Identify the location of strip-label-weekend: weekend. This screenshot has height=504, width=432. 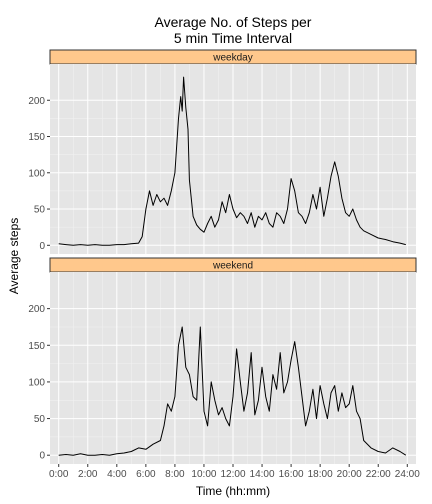
(232, 266).